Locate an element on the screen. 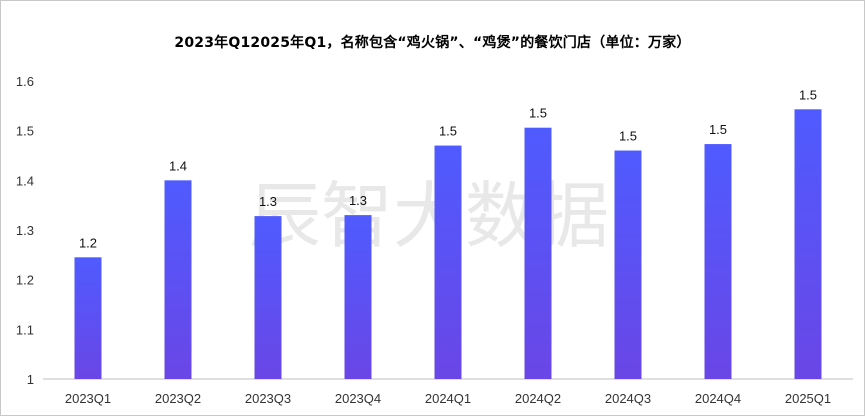 The width and height of the screenshot is (865, 416). y-tick-label: 1.4 is located at coordinates (25, 180).